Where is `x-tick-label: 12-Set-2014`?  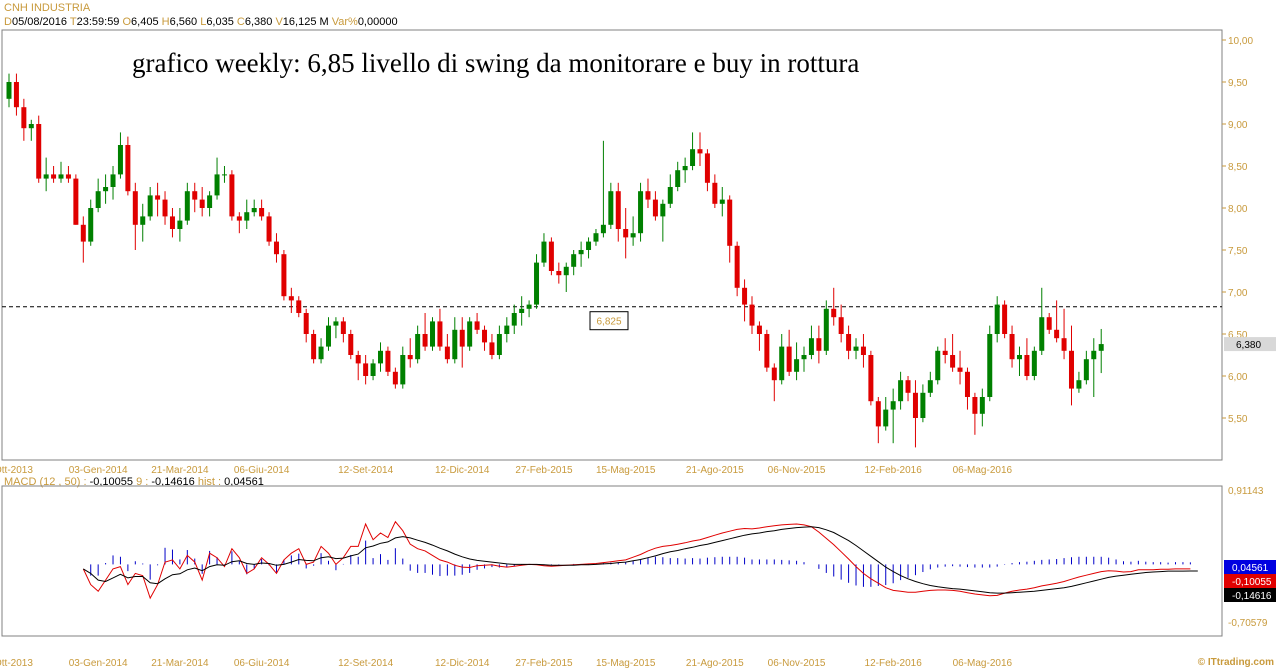 x-tick-label: 12-Set-2014 is located at coordinates (365, 663).